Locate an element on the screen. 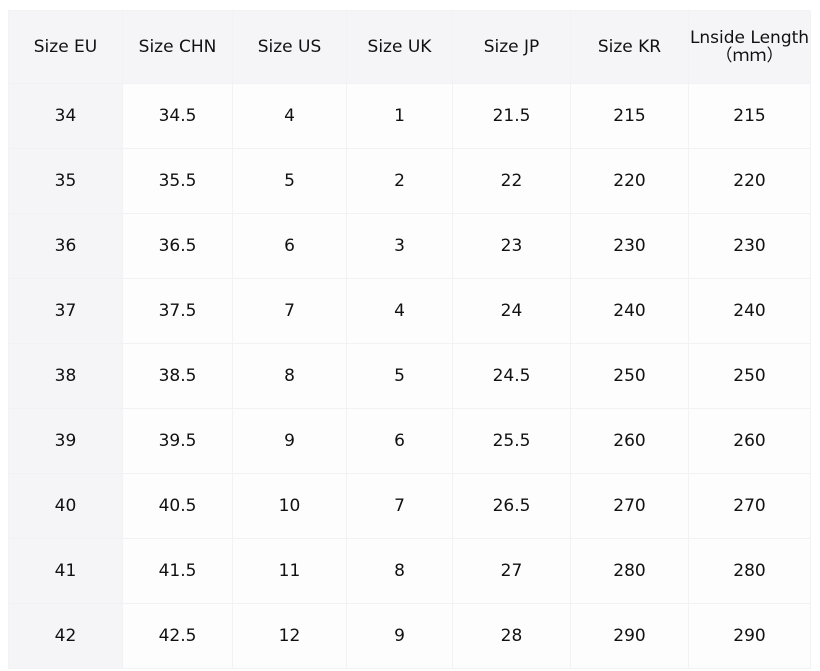  table-row: 35 35.5 5 2 22 220 220 is located at coordinates (409, 181).